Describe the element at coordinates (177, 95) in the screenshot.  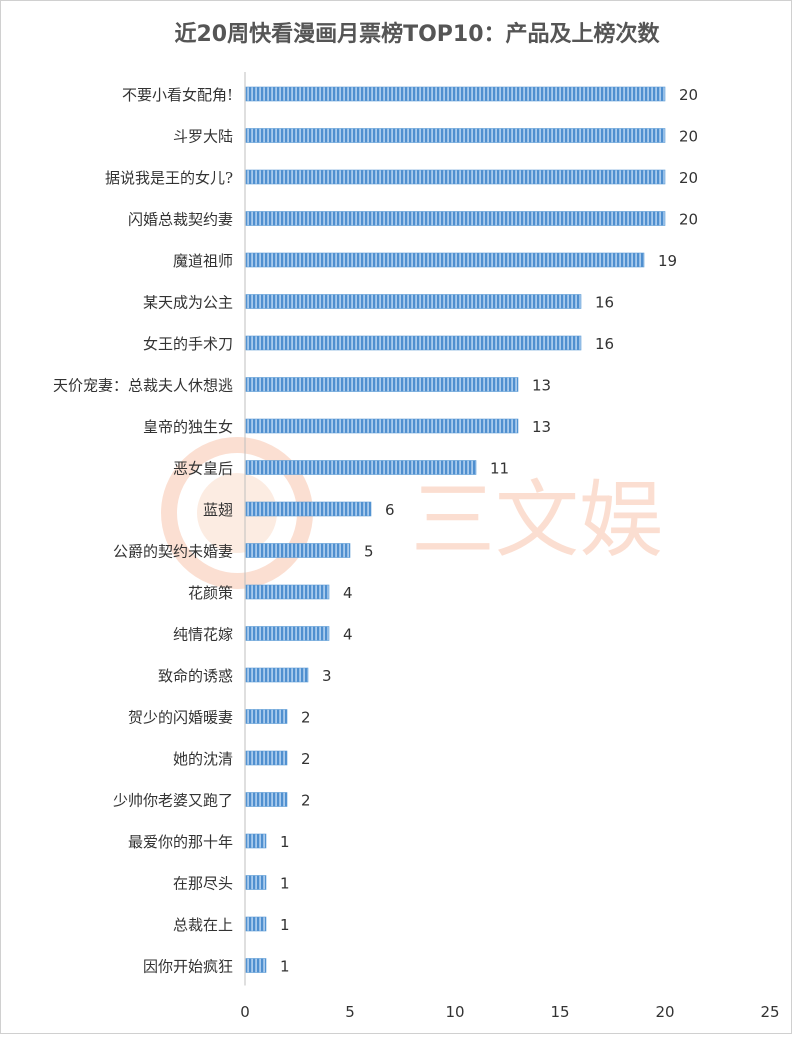
I see `category-label: 不要小看女配角!` at that location.